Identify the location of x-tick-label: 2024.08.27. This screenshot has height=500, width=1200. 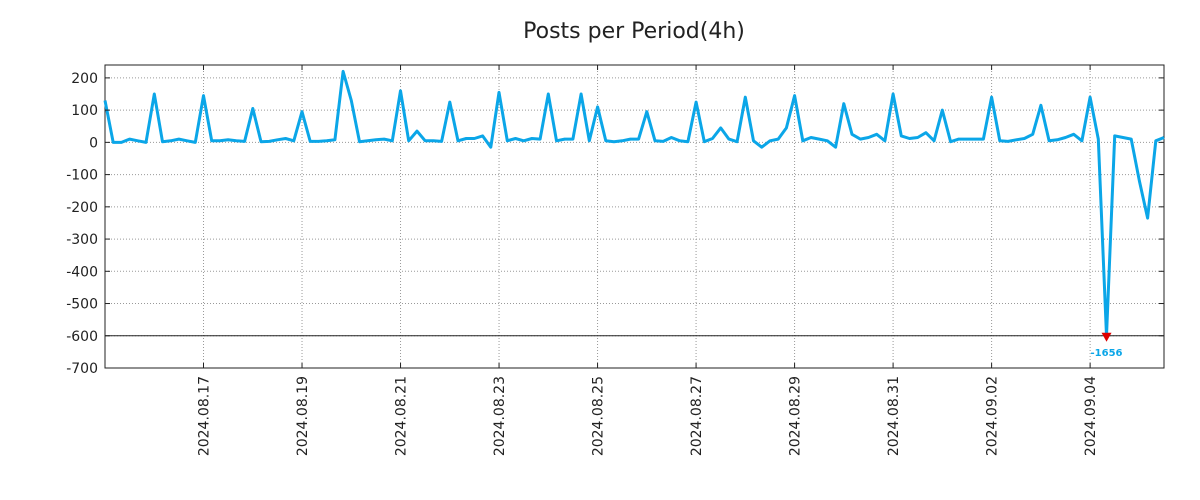
(697, 416).